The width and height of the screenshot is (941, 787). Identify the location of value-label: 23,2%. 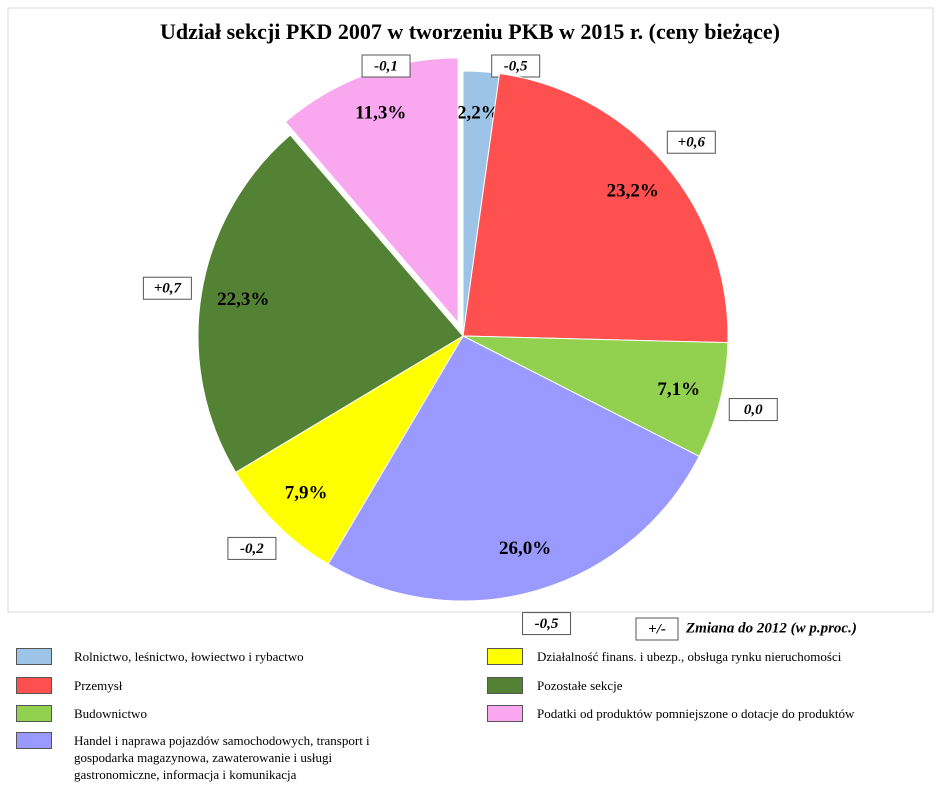
(633, 190).